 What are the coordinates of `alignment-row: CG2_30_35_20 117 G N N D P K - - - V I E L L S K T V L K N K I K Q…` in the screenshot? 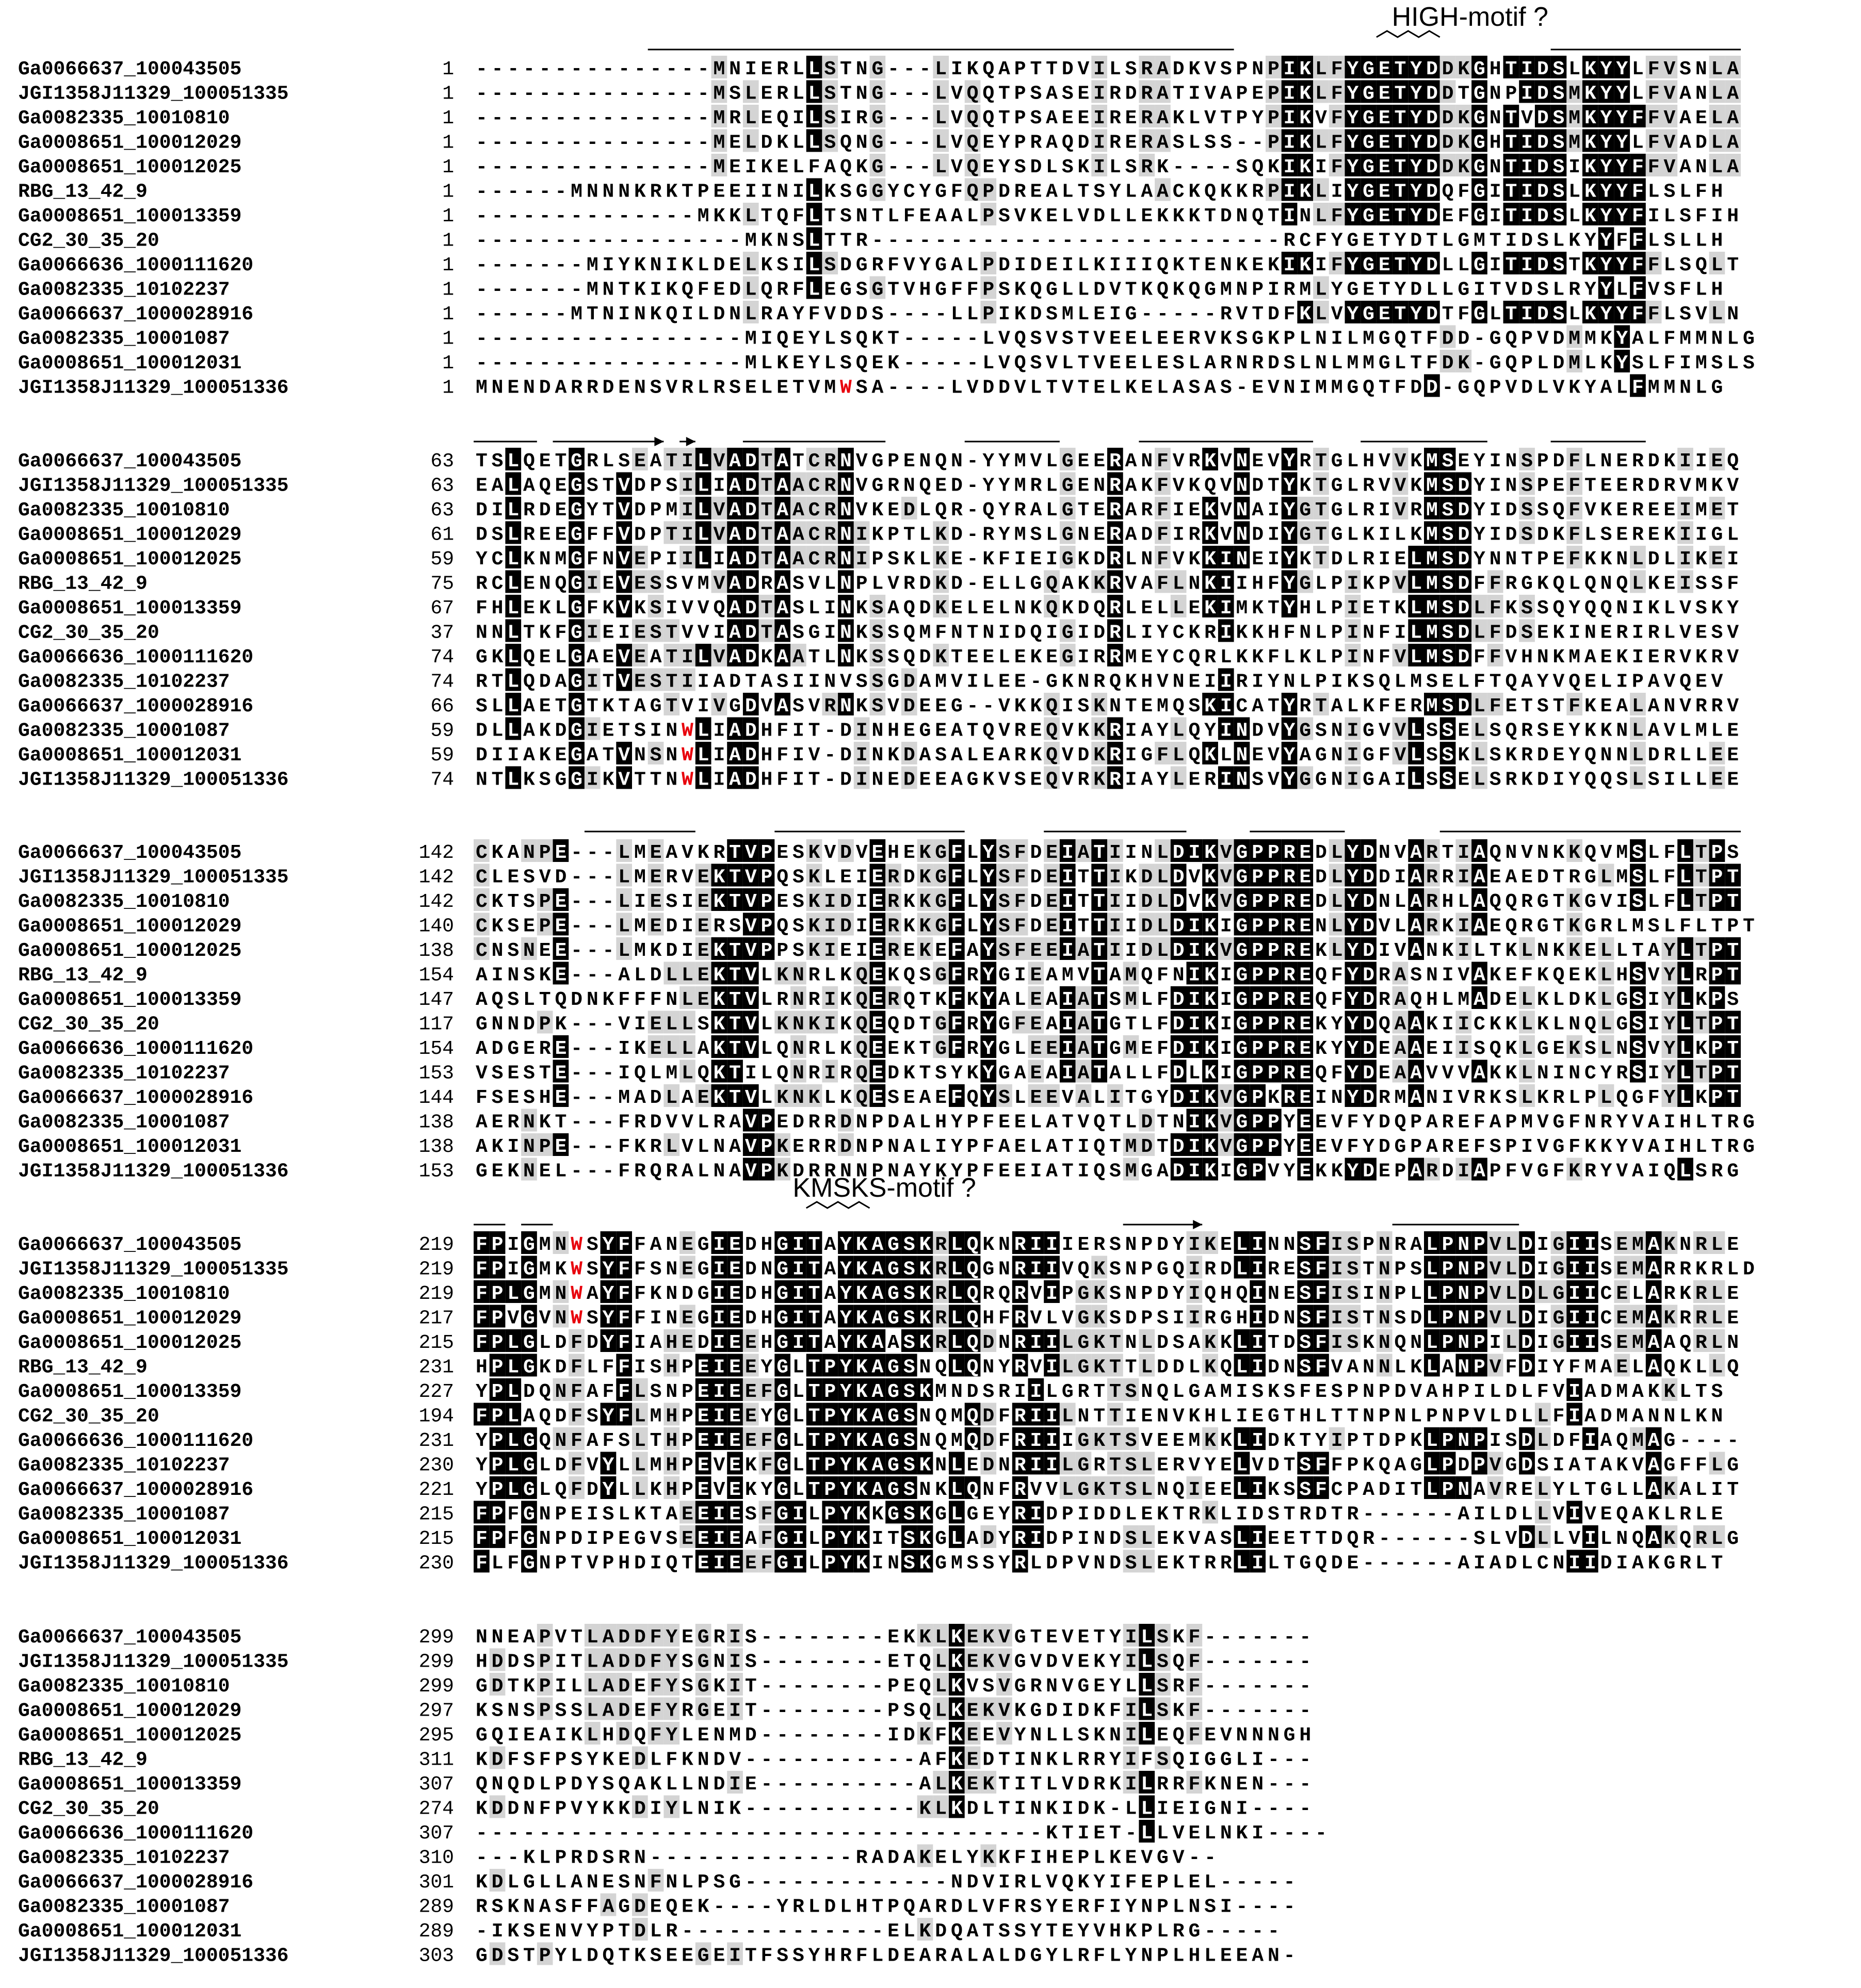 It's located at (878, 1025).